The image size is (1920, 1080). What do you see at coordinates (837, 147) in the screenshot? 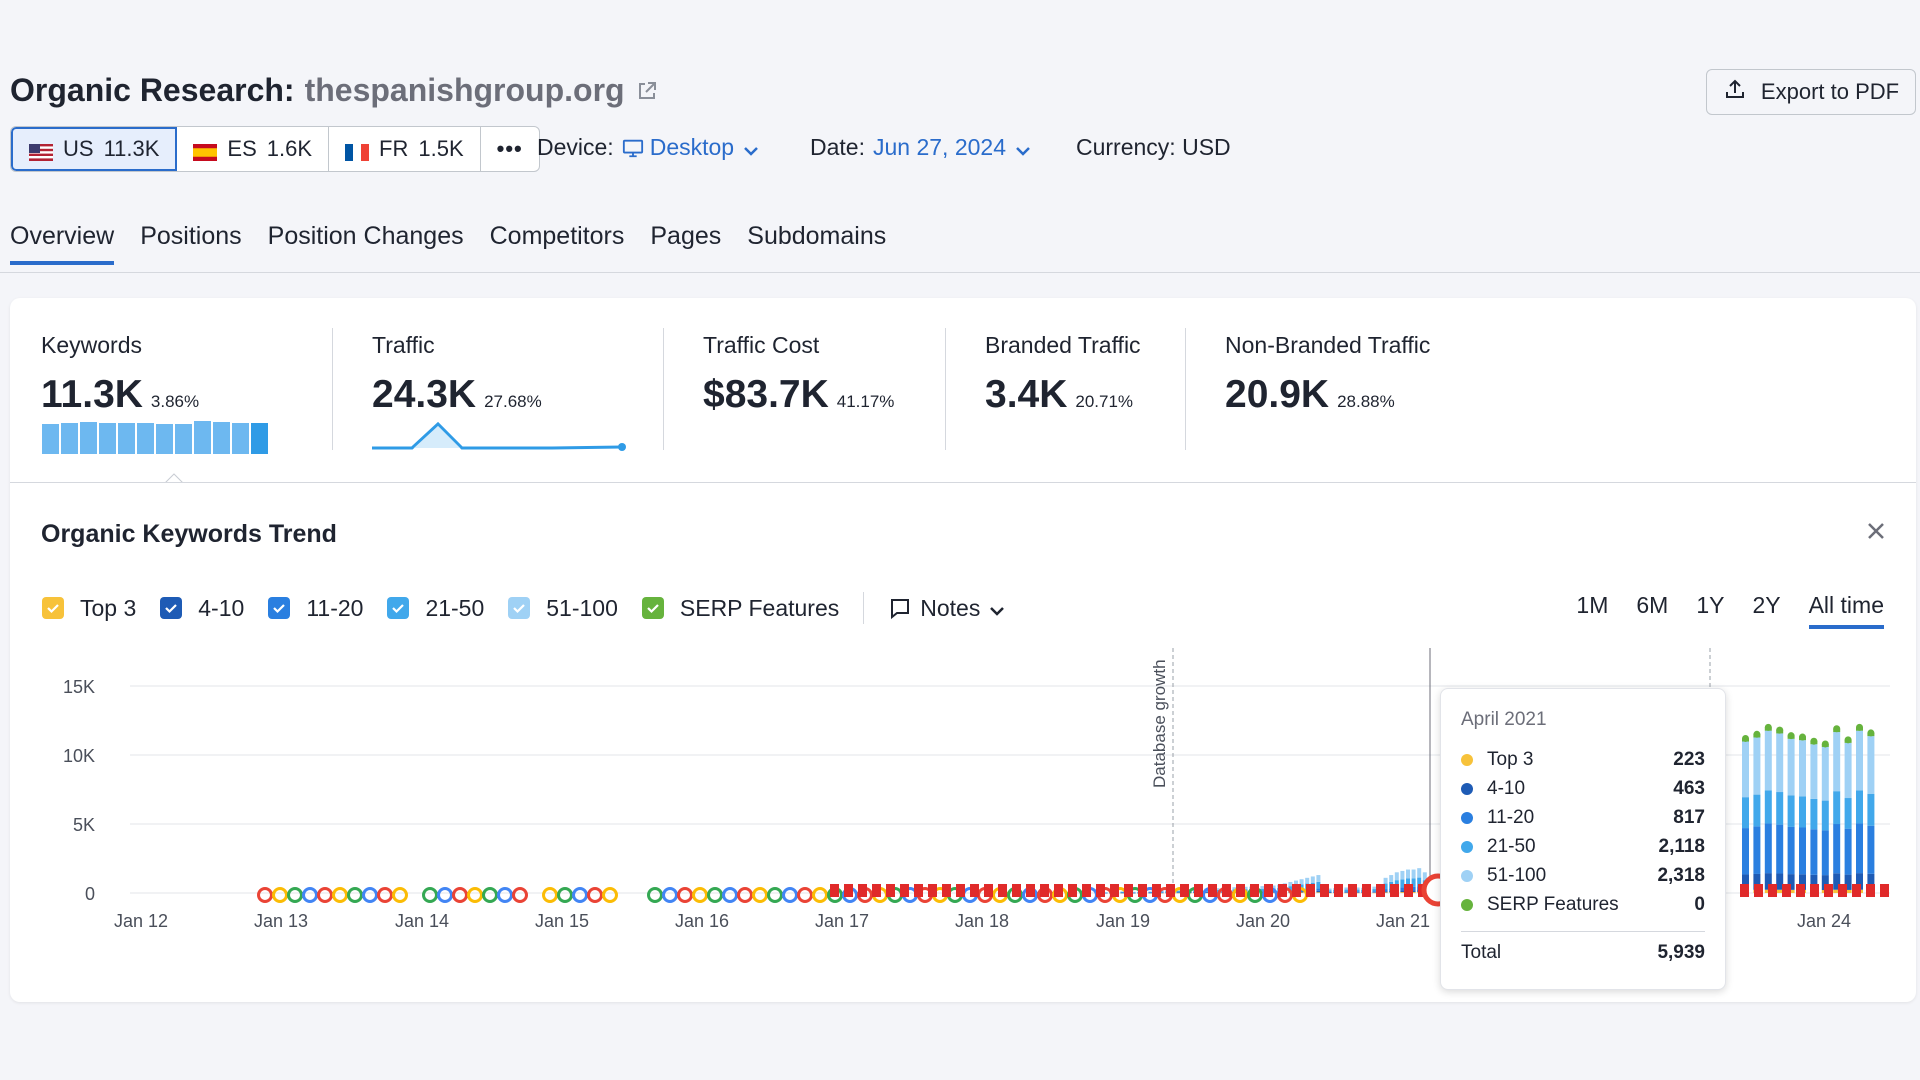
I see `date-label: Date:` at bounding box center [837, 147].